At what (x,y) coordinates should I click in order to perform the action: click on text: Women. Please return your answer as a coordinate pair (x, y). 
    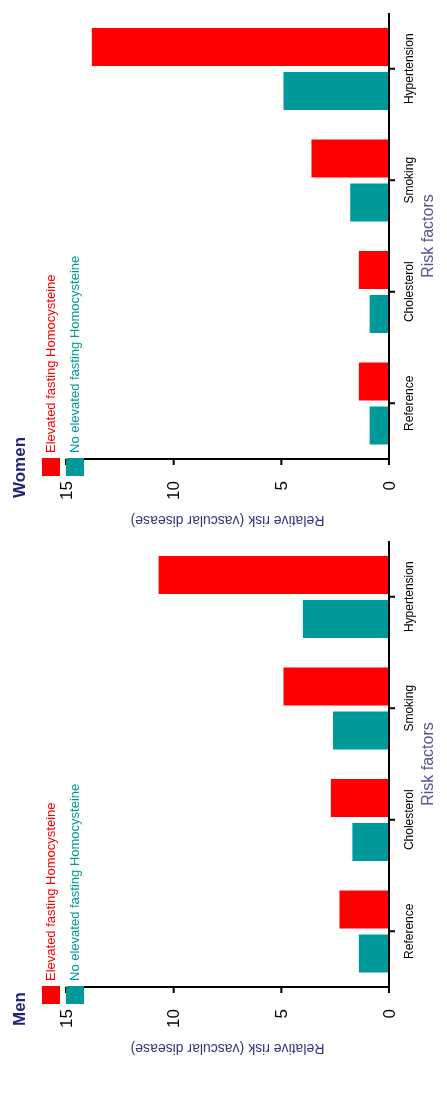
    Looking at the image, I should click on (20, 467).